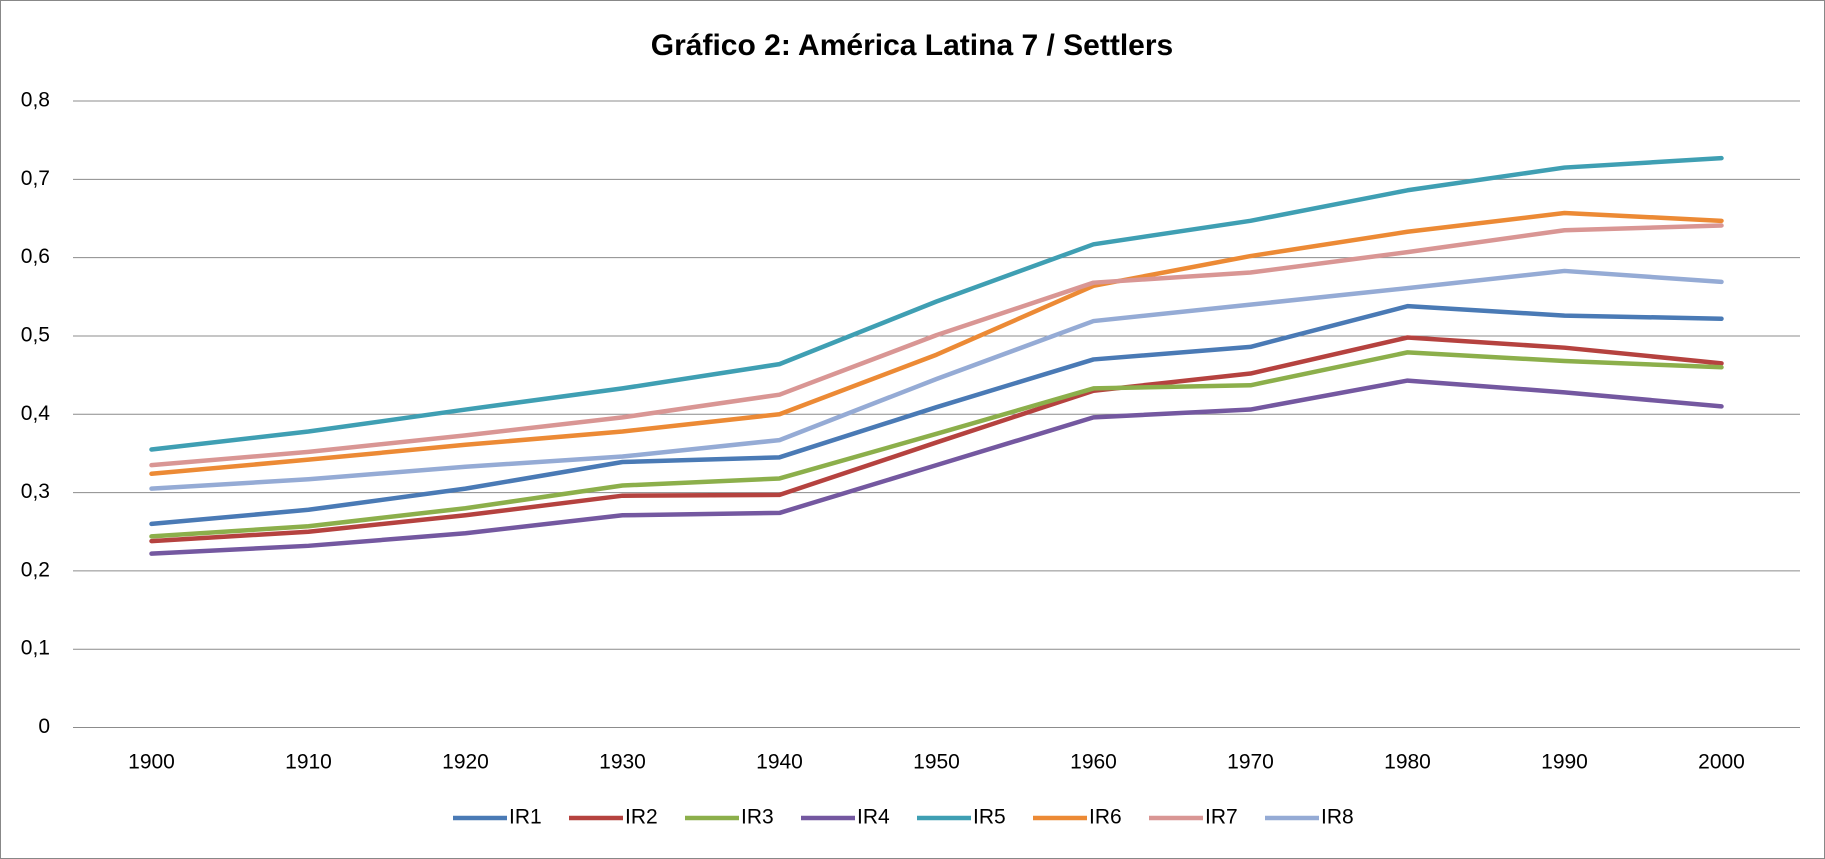 Image resolution: width=1825 pixels, height=859 pixels. Describe the element at coordinates (622, 762) in the screenshot. I see `x-tick-label: 1930` at that location.